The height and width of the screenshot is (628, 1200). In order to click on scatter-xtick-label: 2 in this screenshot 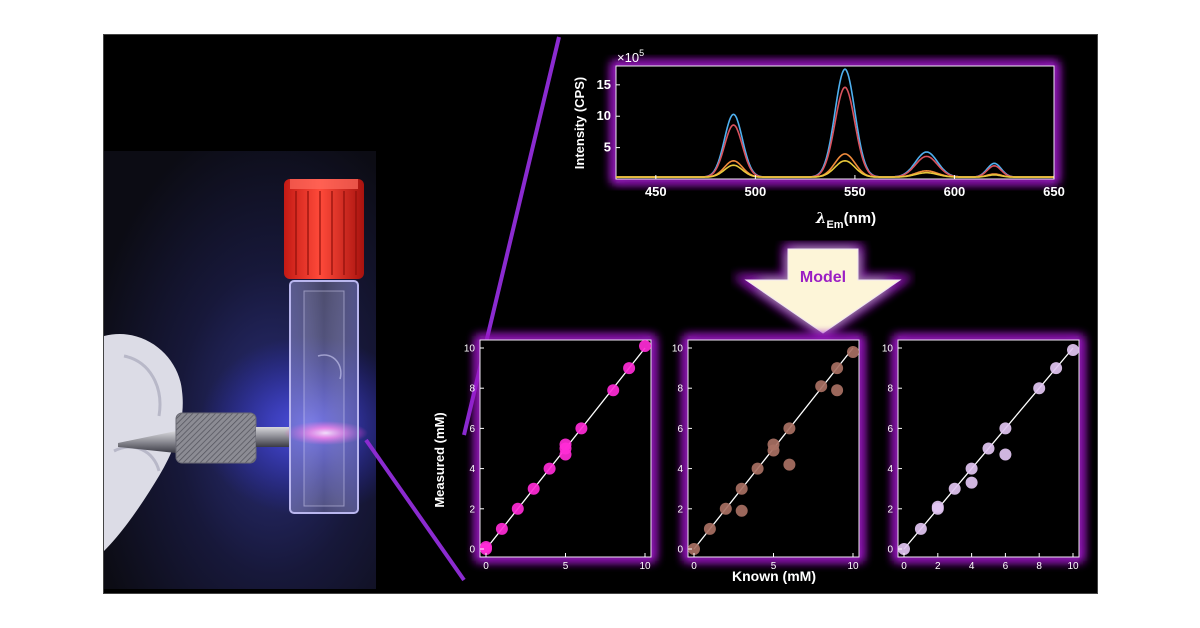, I will do `click(938, 566)`.